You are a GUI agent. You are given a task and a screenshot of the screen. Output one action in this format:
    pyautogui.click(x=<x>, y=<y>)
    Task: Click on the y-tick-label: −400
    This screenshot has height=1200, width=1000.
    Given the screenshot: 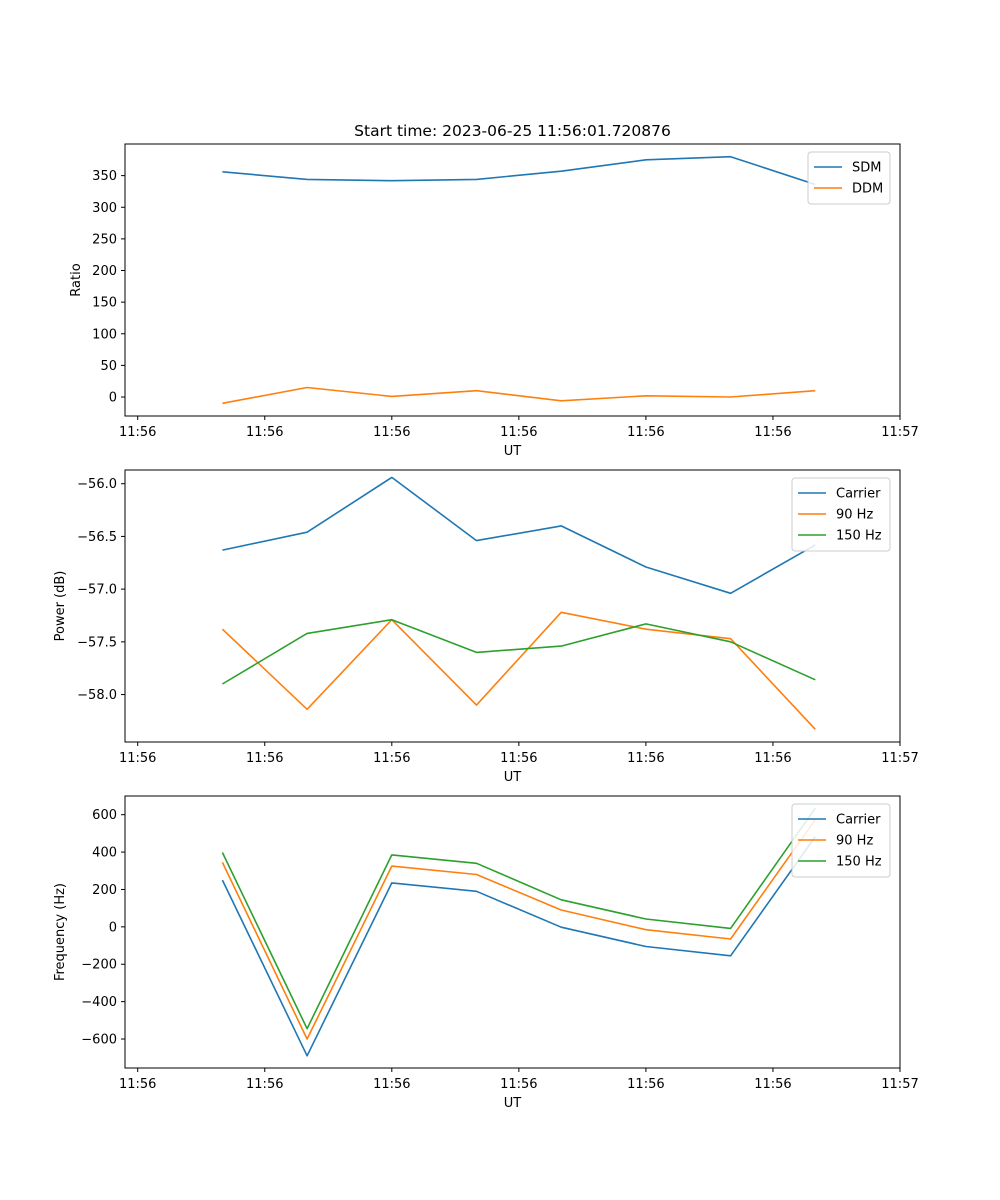 What is the action you would take?
    pyautogui.click(x=99, y=1002)
    